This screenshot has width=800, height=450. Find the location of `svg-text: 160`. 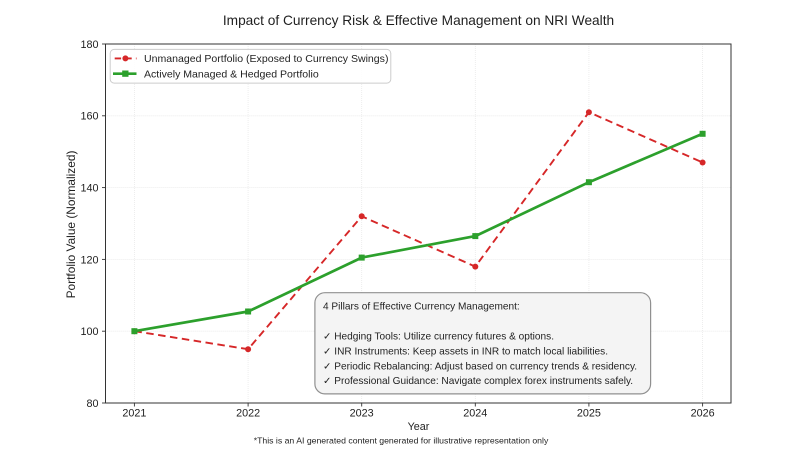

svg-text: 160 is located at coordinates (89, 117).